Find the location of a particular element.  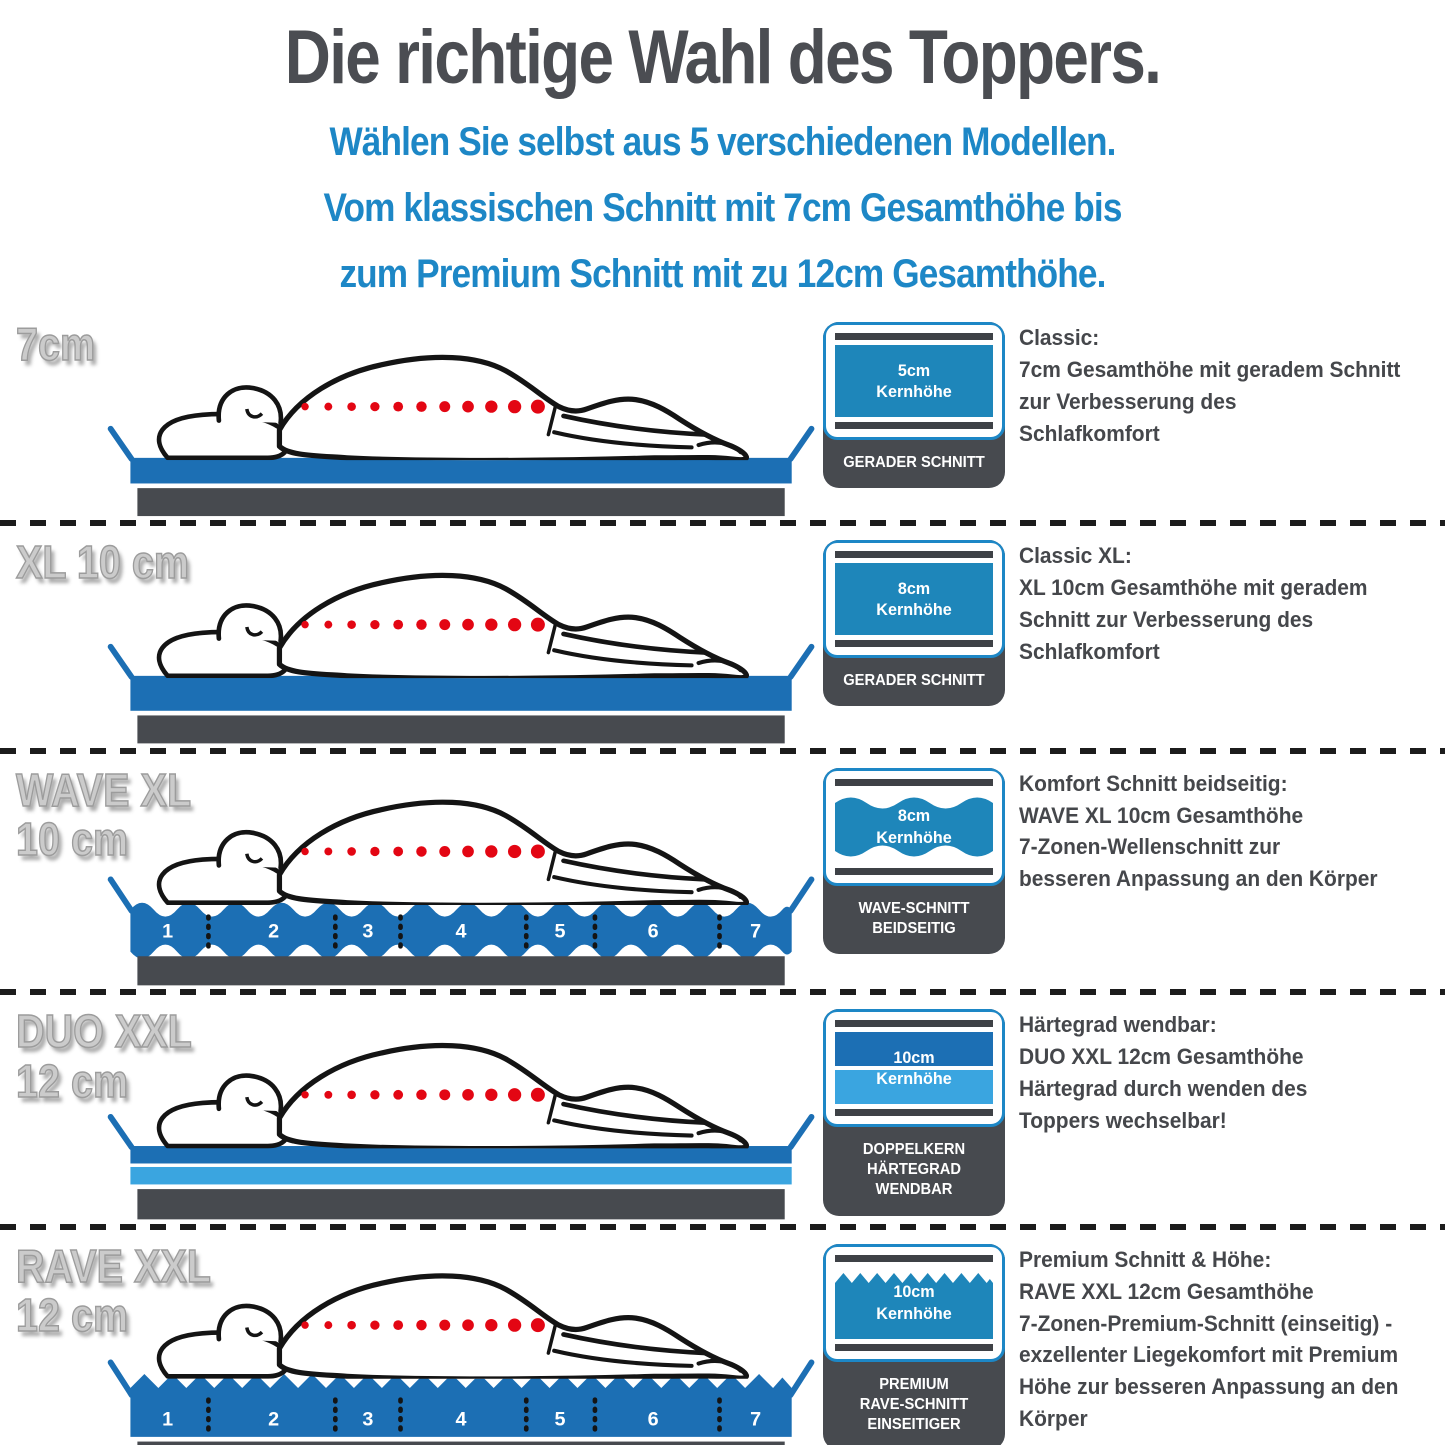

core-diagram: 5cm Kernhöhe is located at coordinates (914, 380).